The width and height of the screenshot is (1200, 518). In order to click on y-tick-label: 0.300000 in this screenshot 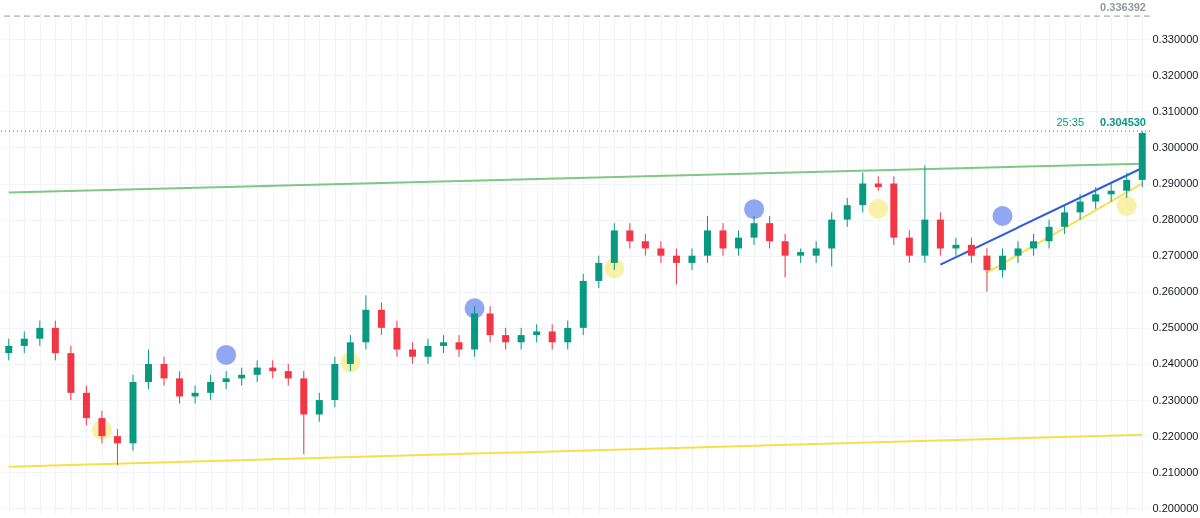, I will do `click(1175, 146)`.